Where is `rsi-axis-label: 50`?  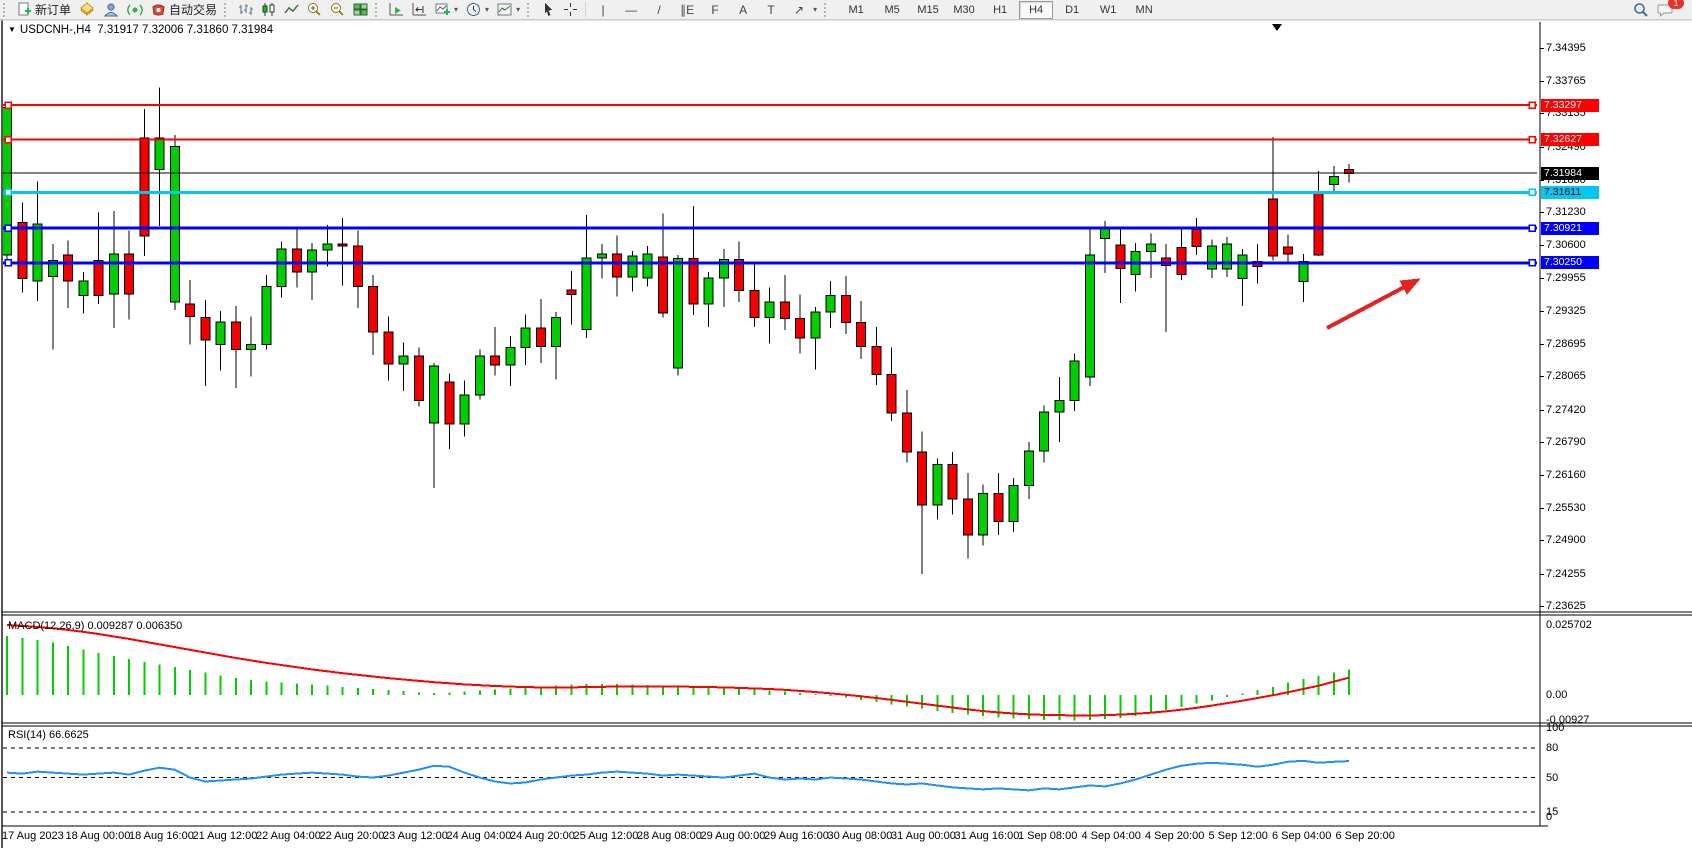
rsi-axis-label: 50 is located at coordinates (1552, 777).